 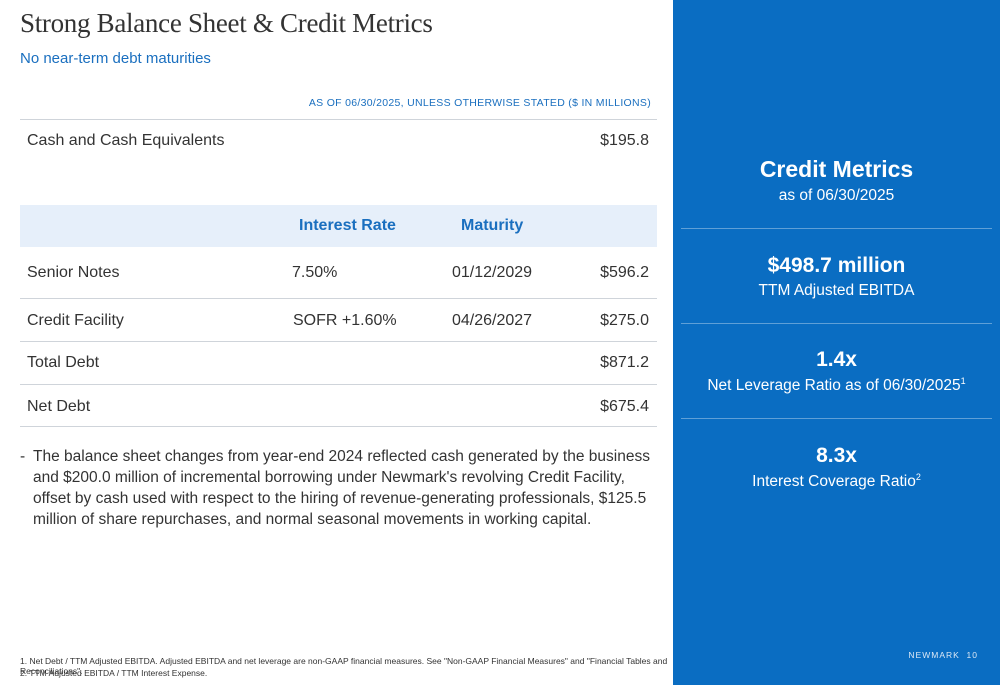 I want to click on maturity-date: 01/12/2029, so click(x=492, y=272).